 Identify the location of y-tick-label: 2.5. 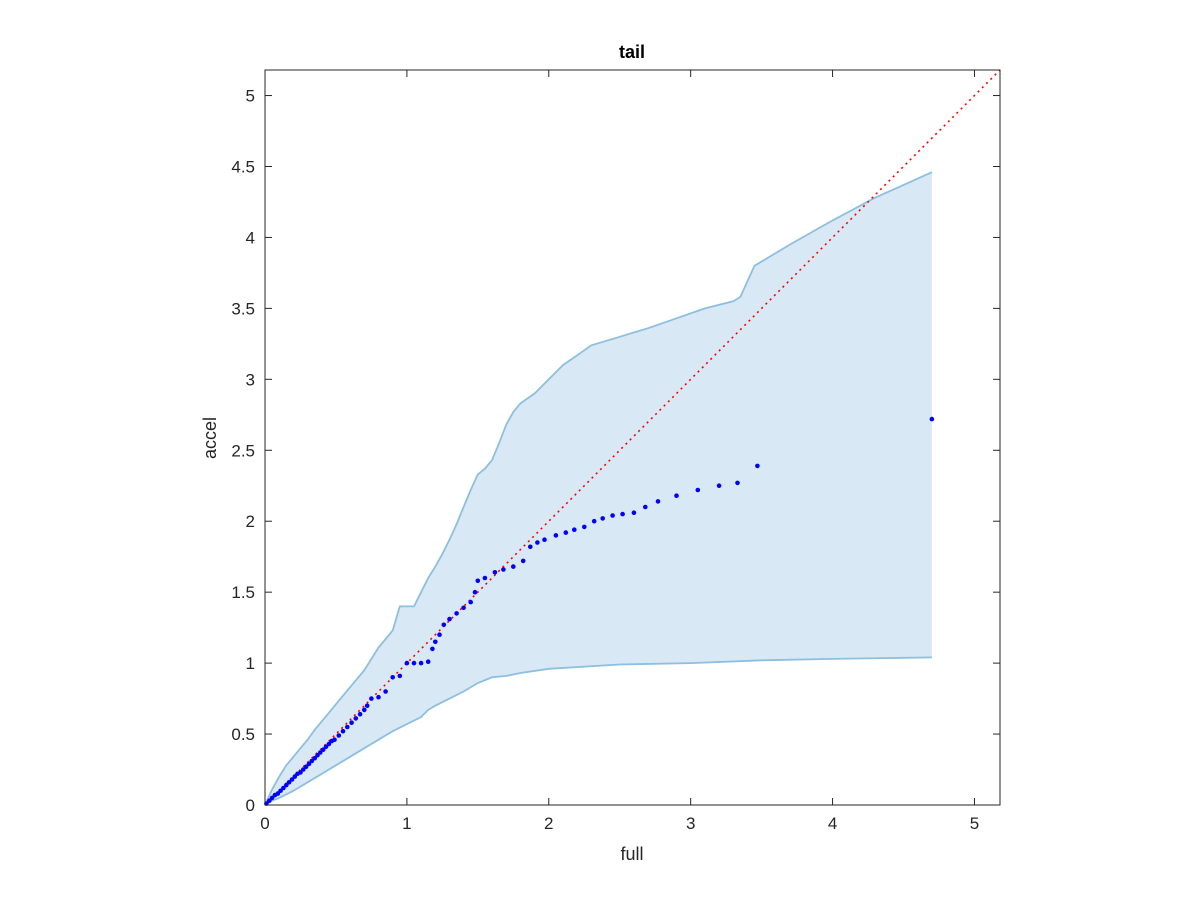
(243, 450).